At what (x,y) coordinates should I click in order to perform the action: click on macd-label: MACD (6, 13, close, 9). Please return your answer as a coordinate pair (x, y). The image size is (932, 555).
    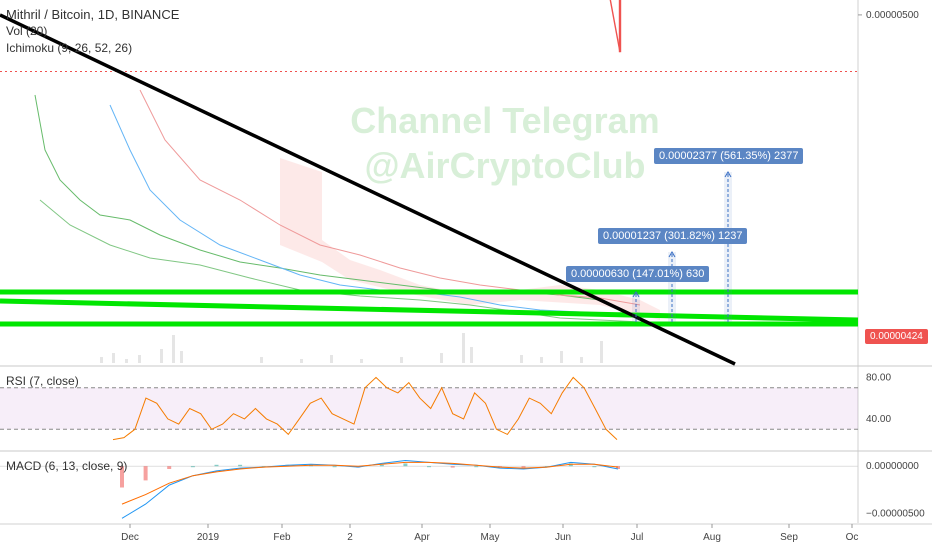
    Looking at the image, I should click on (67, 466).